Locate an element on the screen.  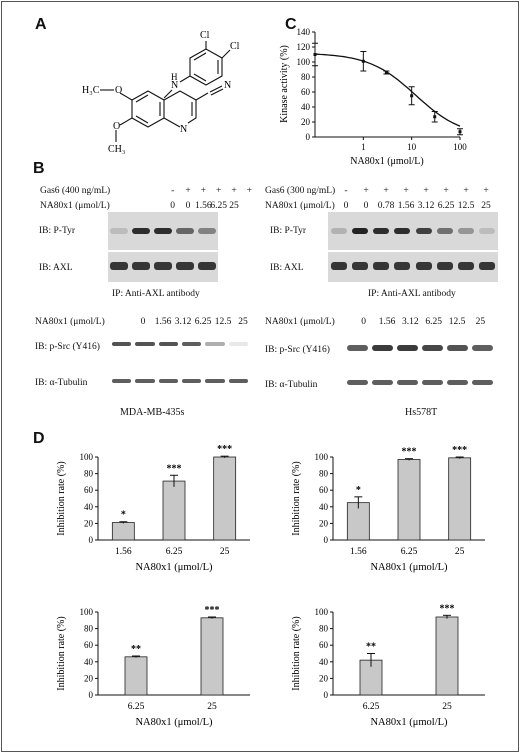
right-blot1-label: IB: P-Tyr is located at coordinates (288, 231).